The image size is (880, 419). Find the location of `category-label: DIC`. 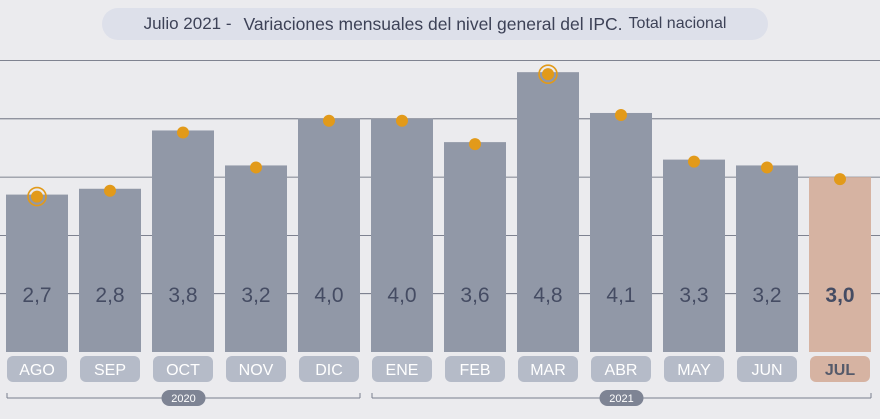

category-label: DIC is located at coordinates (329, 370).